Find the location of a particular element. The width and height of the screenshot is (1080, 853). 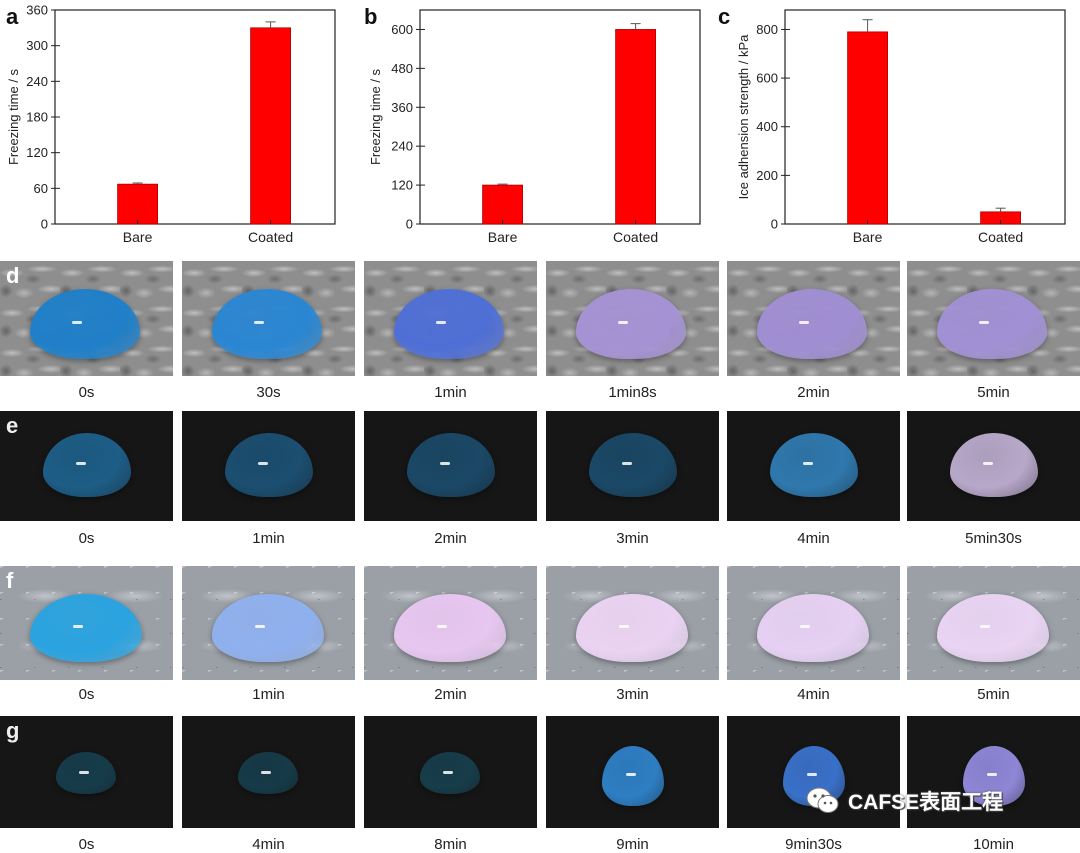

panel-letter: c is located at coordinates (724, 16).